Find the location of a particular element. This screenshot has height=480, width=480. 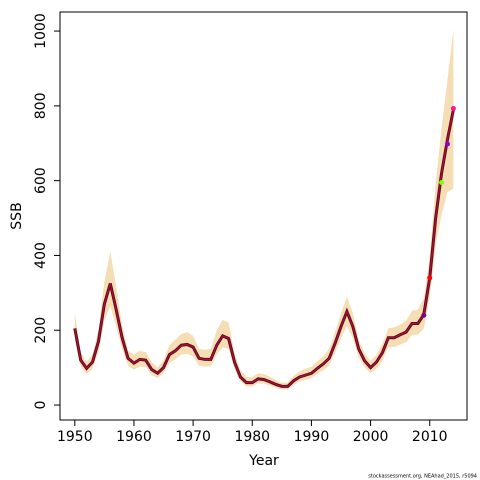

x-axis-label: Year is located at coordinates (263, 461).